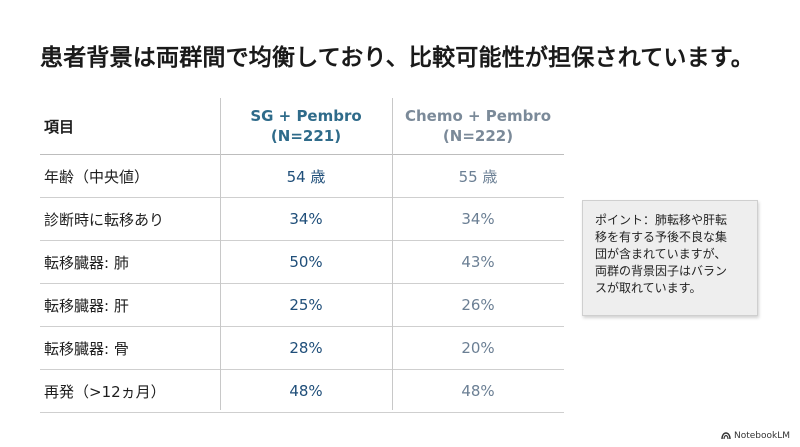  I want to click on header-sg-name: SG + Pembro, so click(306, 116).